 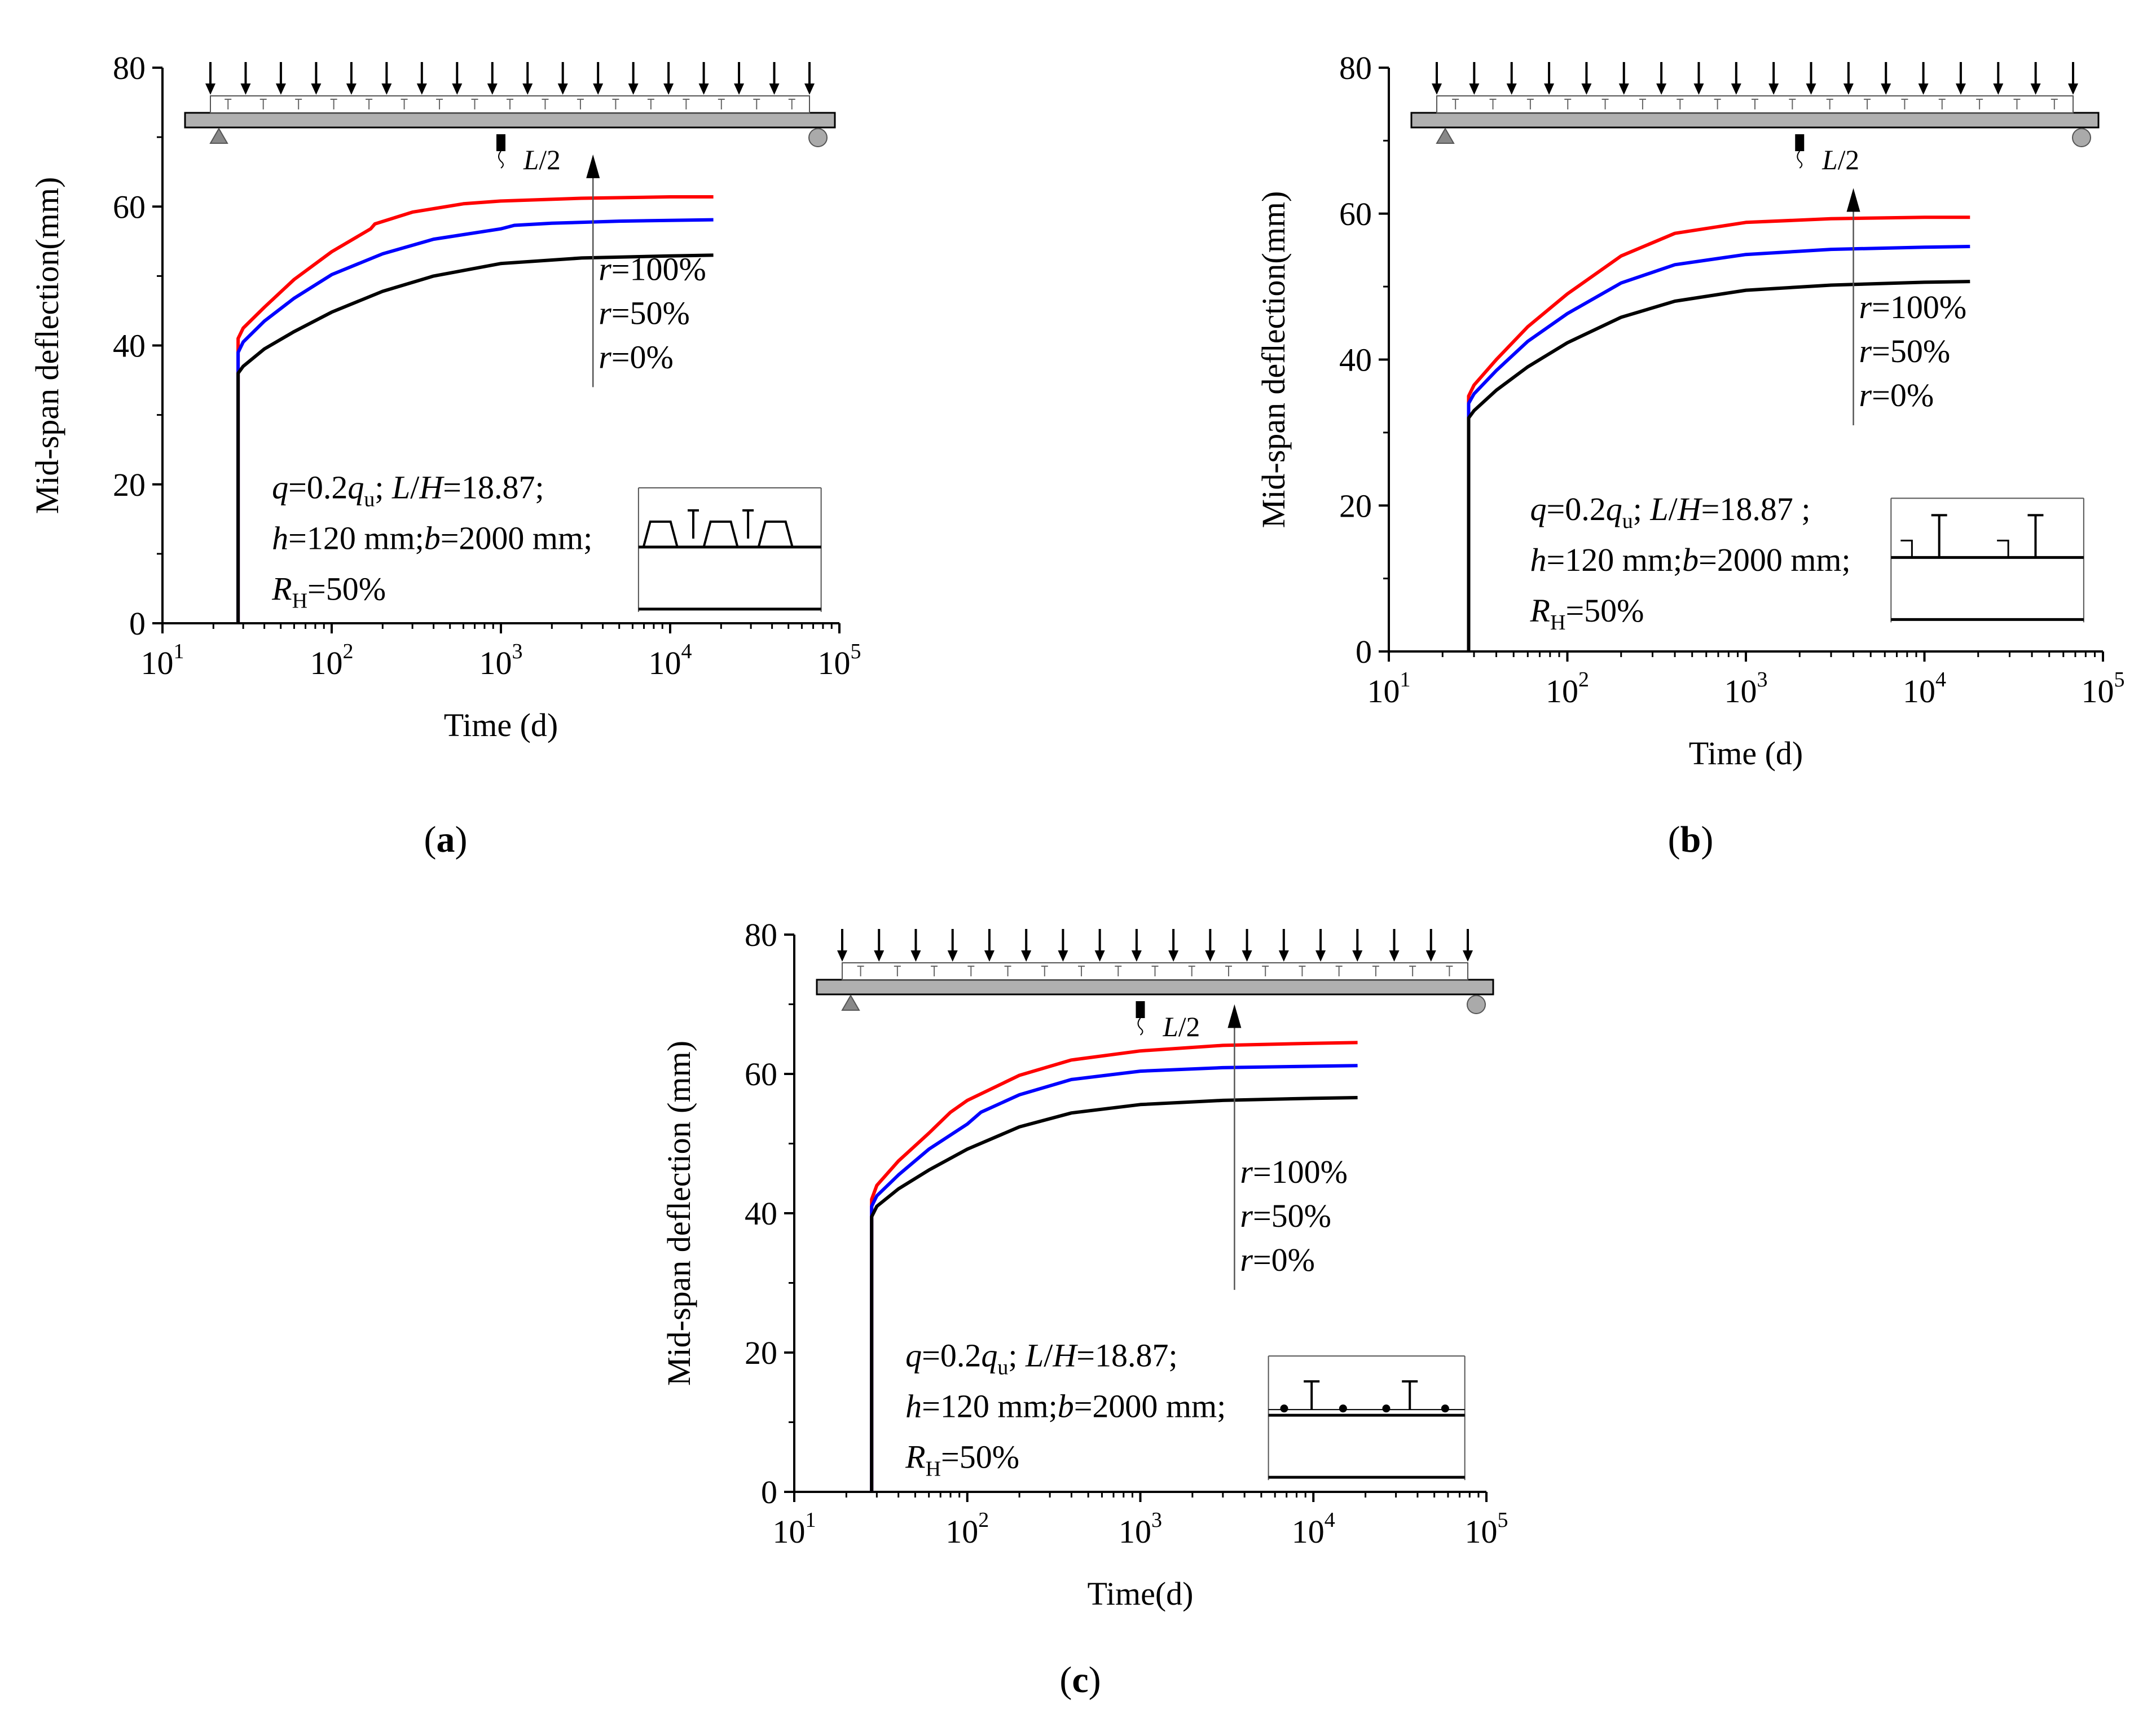 I want to click on series-label: r=0%, so click(x=636, y=357).